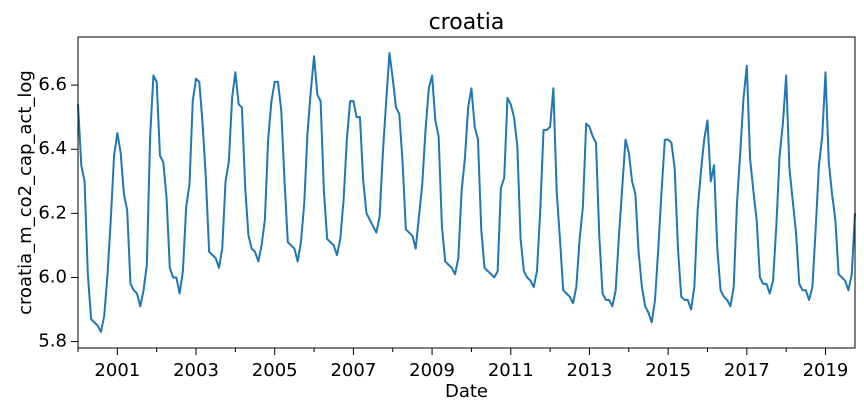 Image resolution: width=864 pixels, height=410 pixels. What do you see at coordinates (432, 370) in the screenshot?
I see `x-tick-label: 2009` at bounding box center [432, 370].